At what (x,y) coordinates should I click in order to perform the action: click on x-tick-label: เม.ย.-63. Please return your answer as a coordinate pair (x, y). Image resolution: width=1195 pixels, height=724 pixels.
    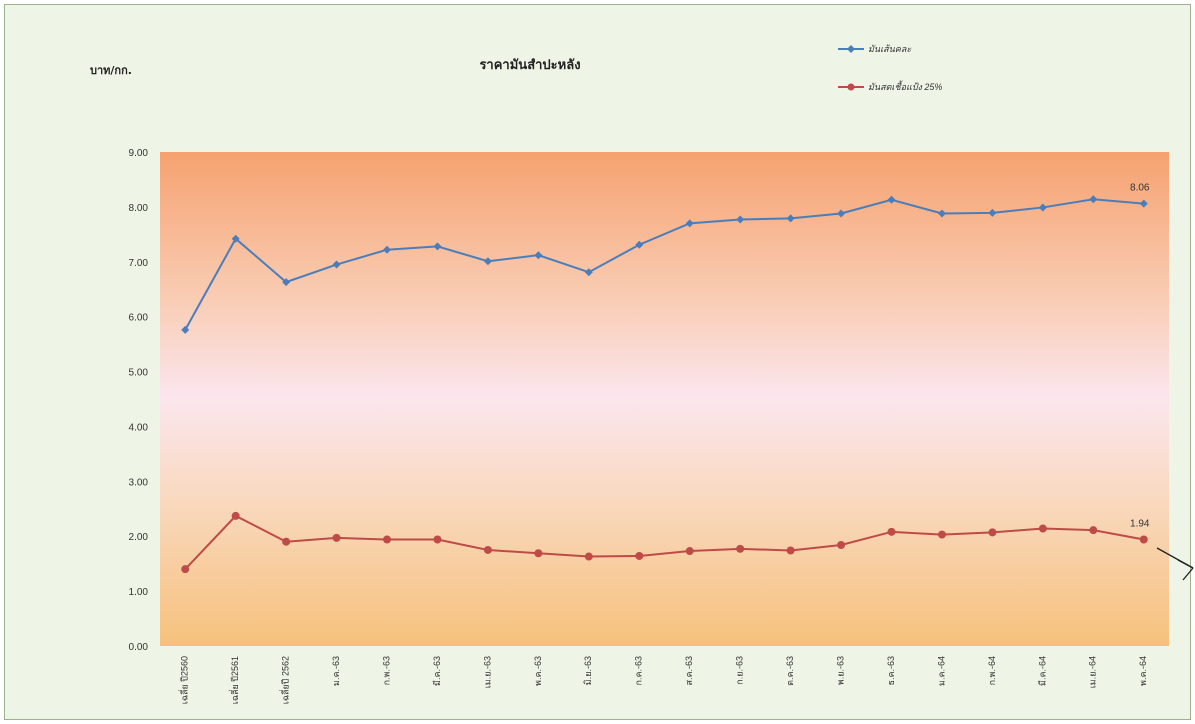
    Looking at the image, I should click on (487, 672).